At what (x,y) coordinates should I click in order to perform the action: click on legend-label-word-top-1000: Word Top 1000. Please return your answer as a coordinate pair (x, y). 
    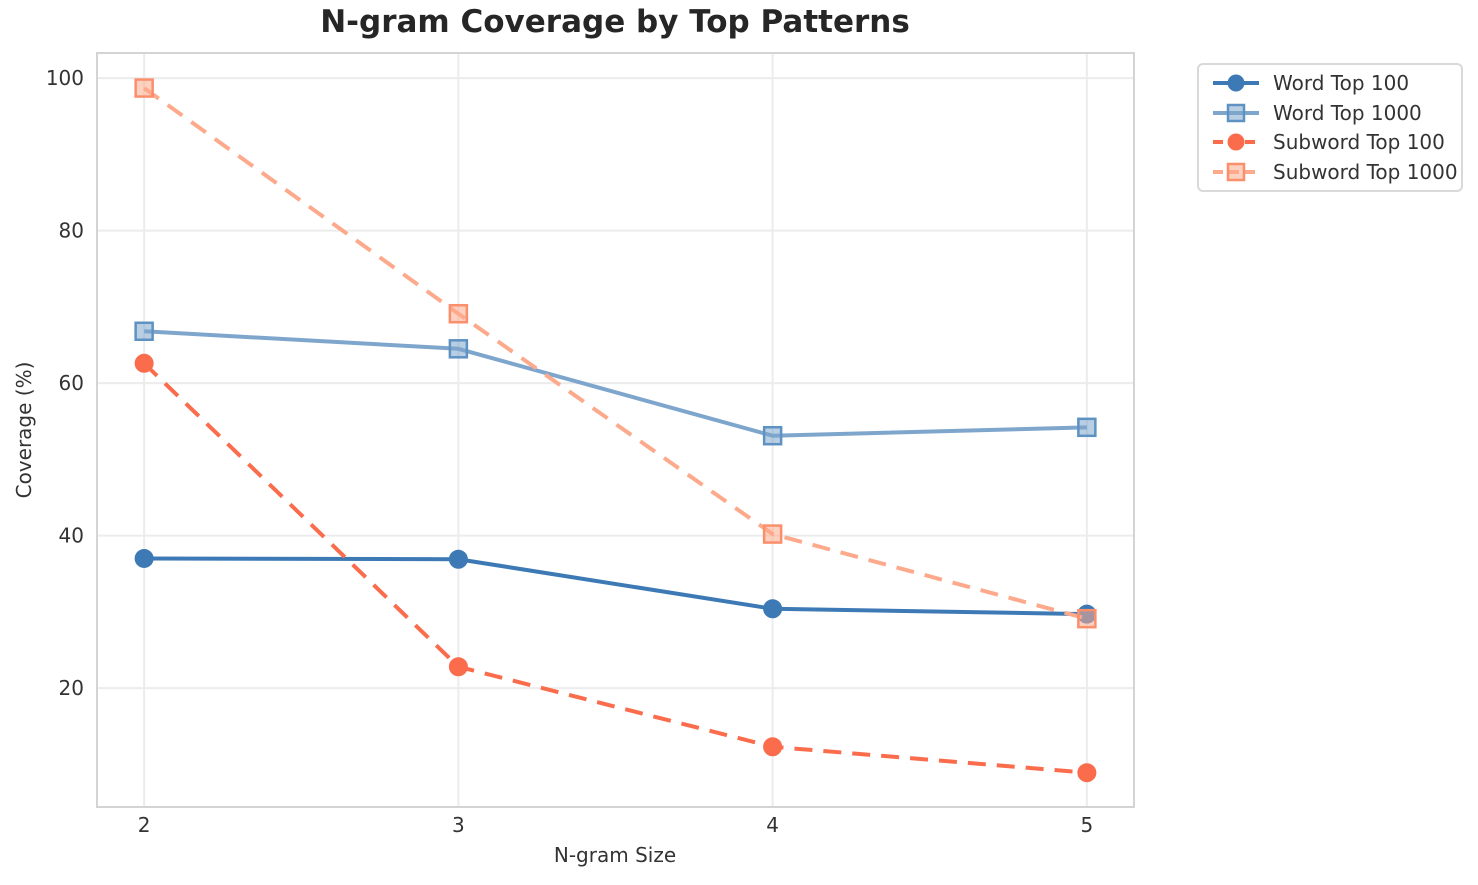
    Looking at the image, I should click on (1347, 112).